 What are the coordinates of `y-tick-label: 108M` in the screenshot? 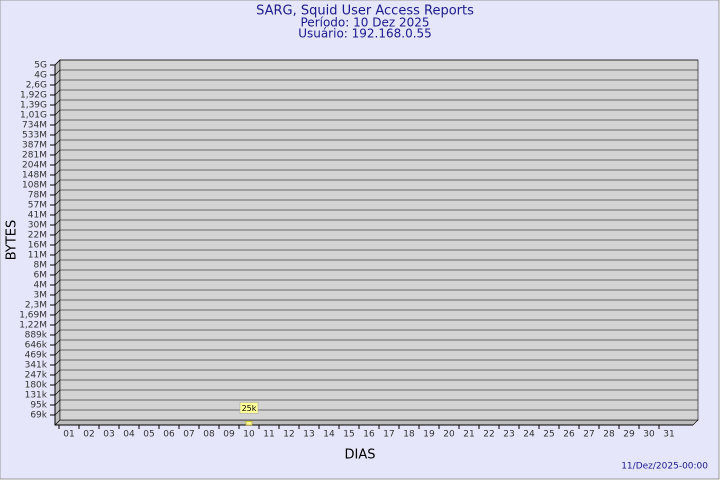 It's located at (34, 186).